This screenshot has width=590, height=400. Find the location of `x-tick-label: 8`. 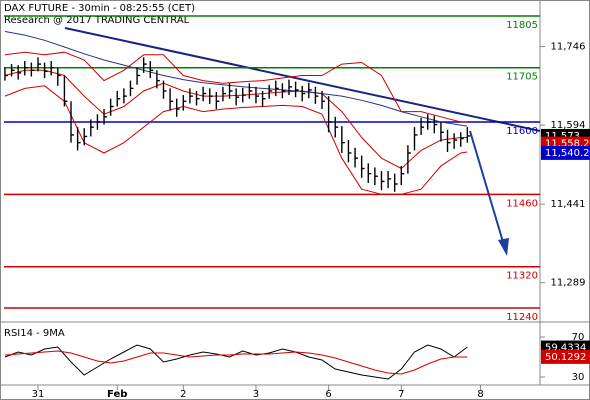

x-tick-label: 8 is located at coordinates (480, 394).